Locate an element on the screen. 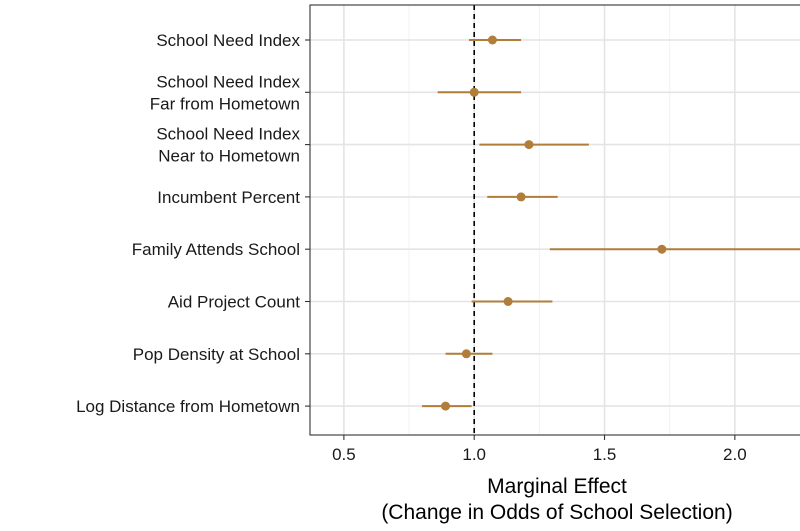 Image resolution: width=800 pixels, height=531 pixels. x-tick-label: 2.0 is located at coordinates (735, 454).